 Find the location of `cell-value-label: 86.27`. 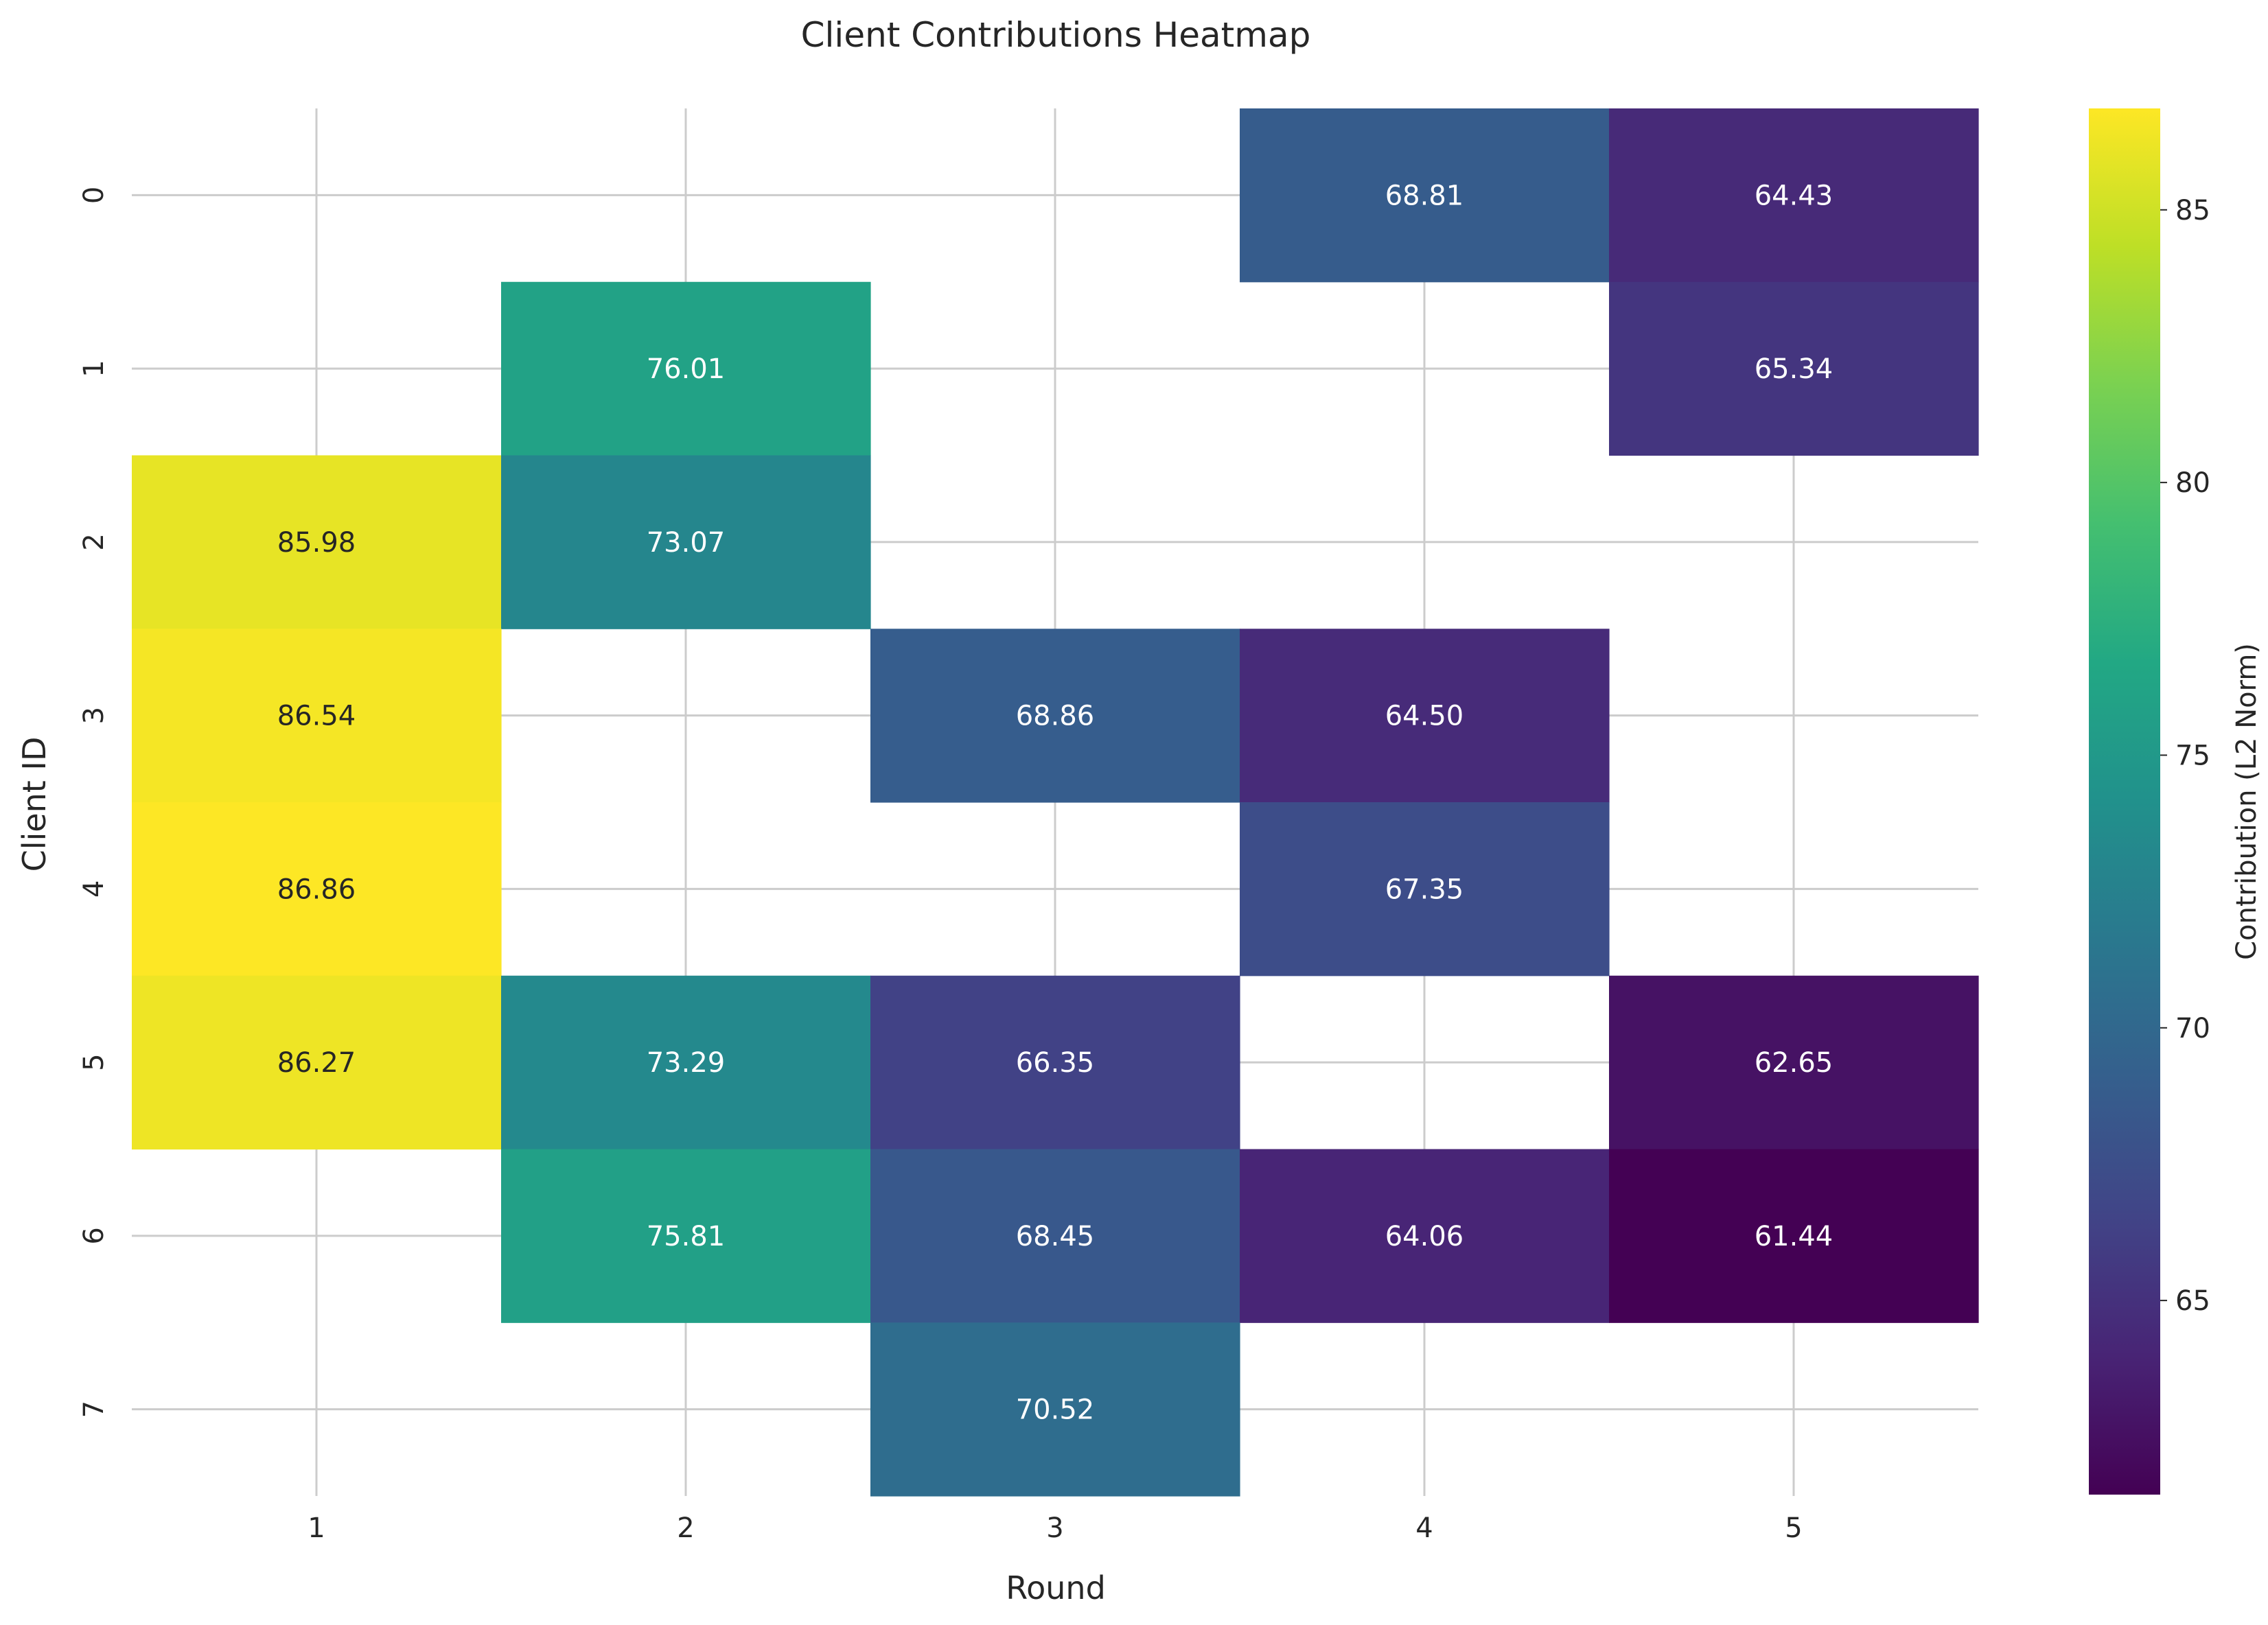

cell-value-label: 86.27 is located at coordinates (316, 1063).